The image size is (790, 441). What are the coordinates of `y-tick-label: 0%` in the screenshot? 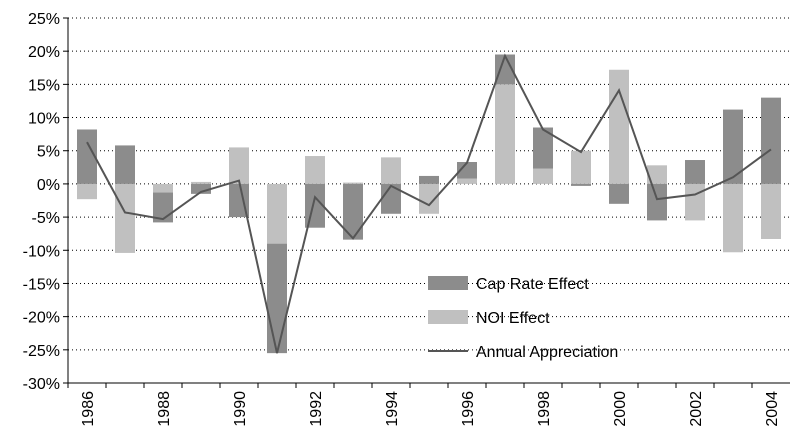 It's located at (48, 185).